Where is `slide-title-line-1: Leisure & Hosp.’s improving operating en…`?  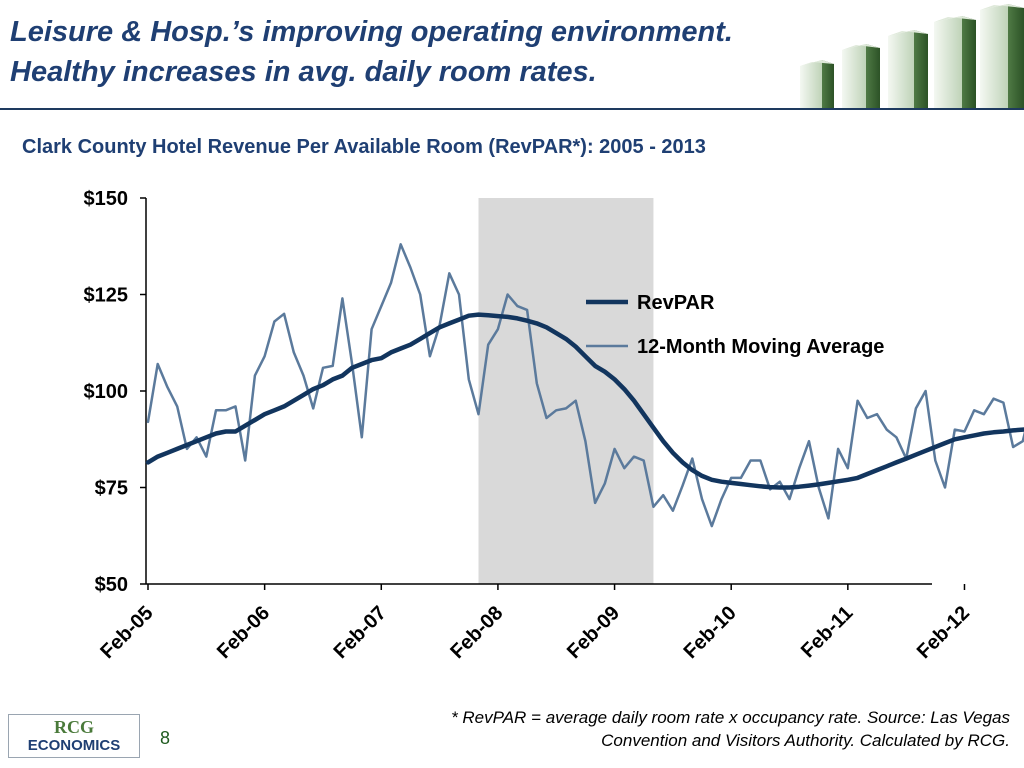 slide-title-line-1: Leisure & Hosp.’s improving operating en… is located at coordinates (371, 32).